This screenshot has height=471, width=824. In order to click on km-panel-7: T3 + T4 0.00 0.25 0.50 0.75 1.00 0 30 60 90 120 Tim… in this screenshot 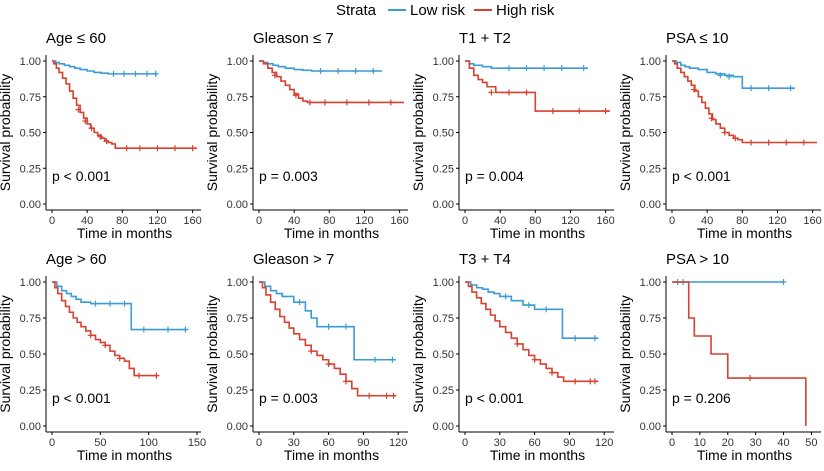, I will do `click(512, 357)`.